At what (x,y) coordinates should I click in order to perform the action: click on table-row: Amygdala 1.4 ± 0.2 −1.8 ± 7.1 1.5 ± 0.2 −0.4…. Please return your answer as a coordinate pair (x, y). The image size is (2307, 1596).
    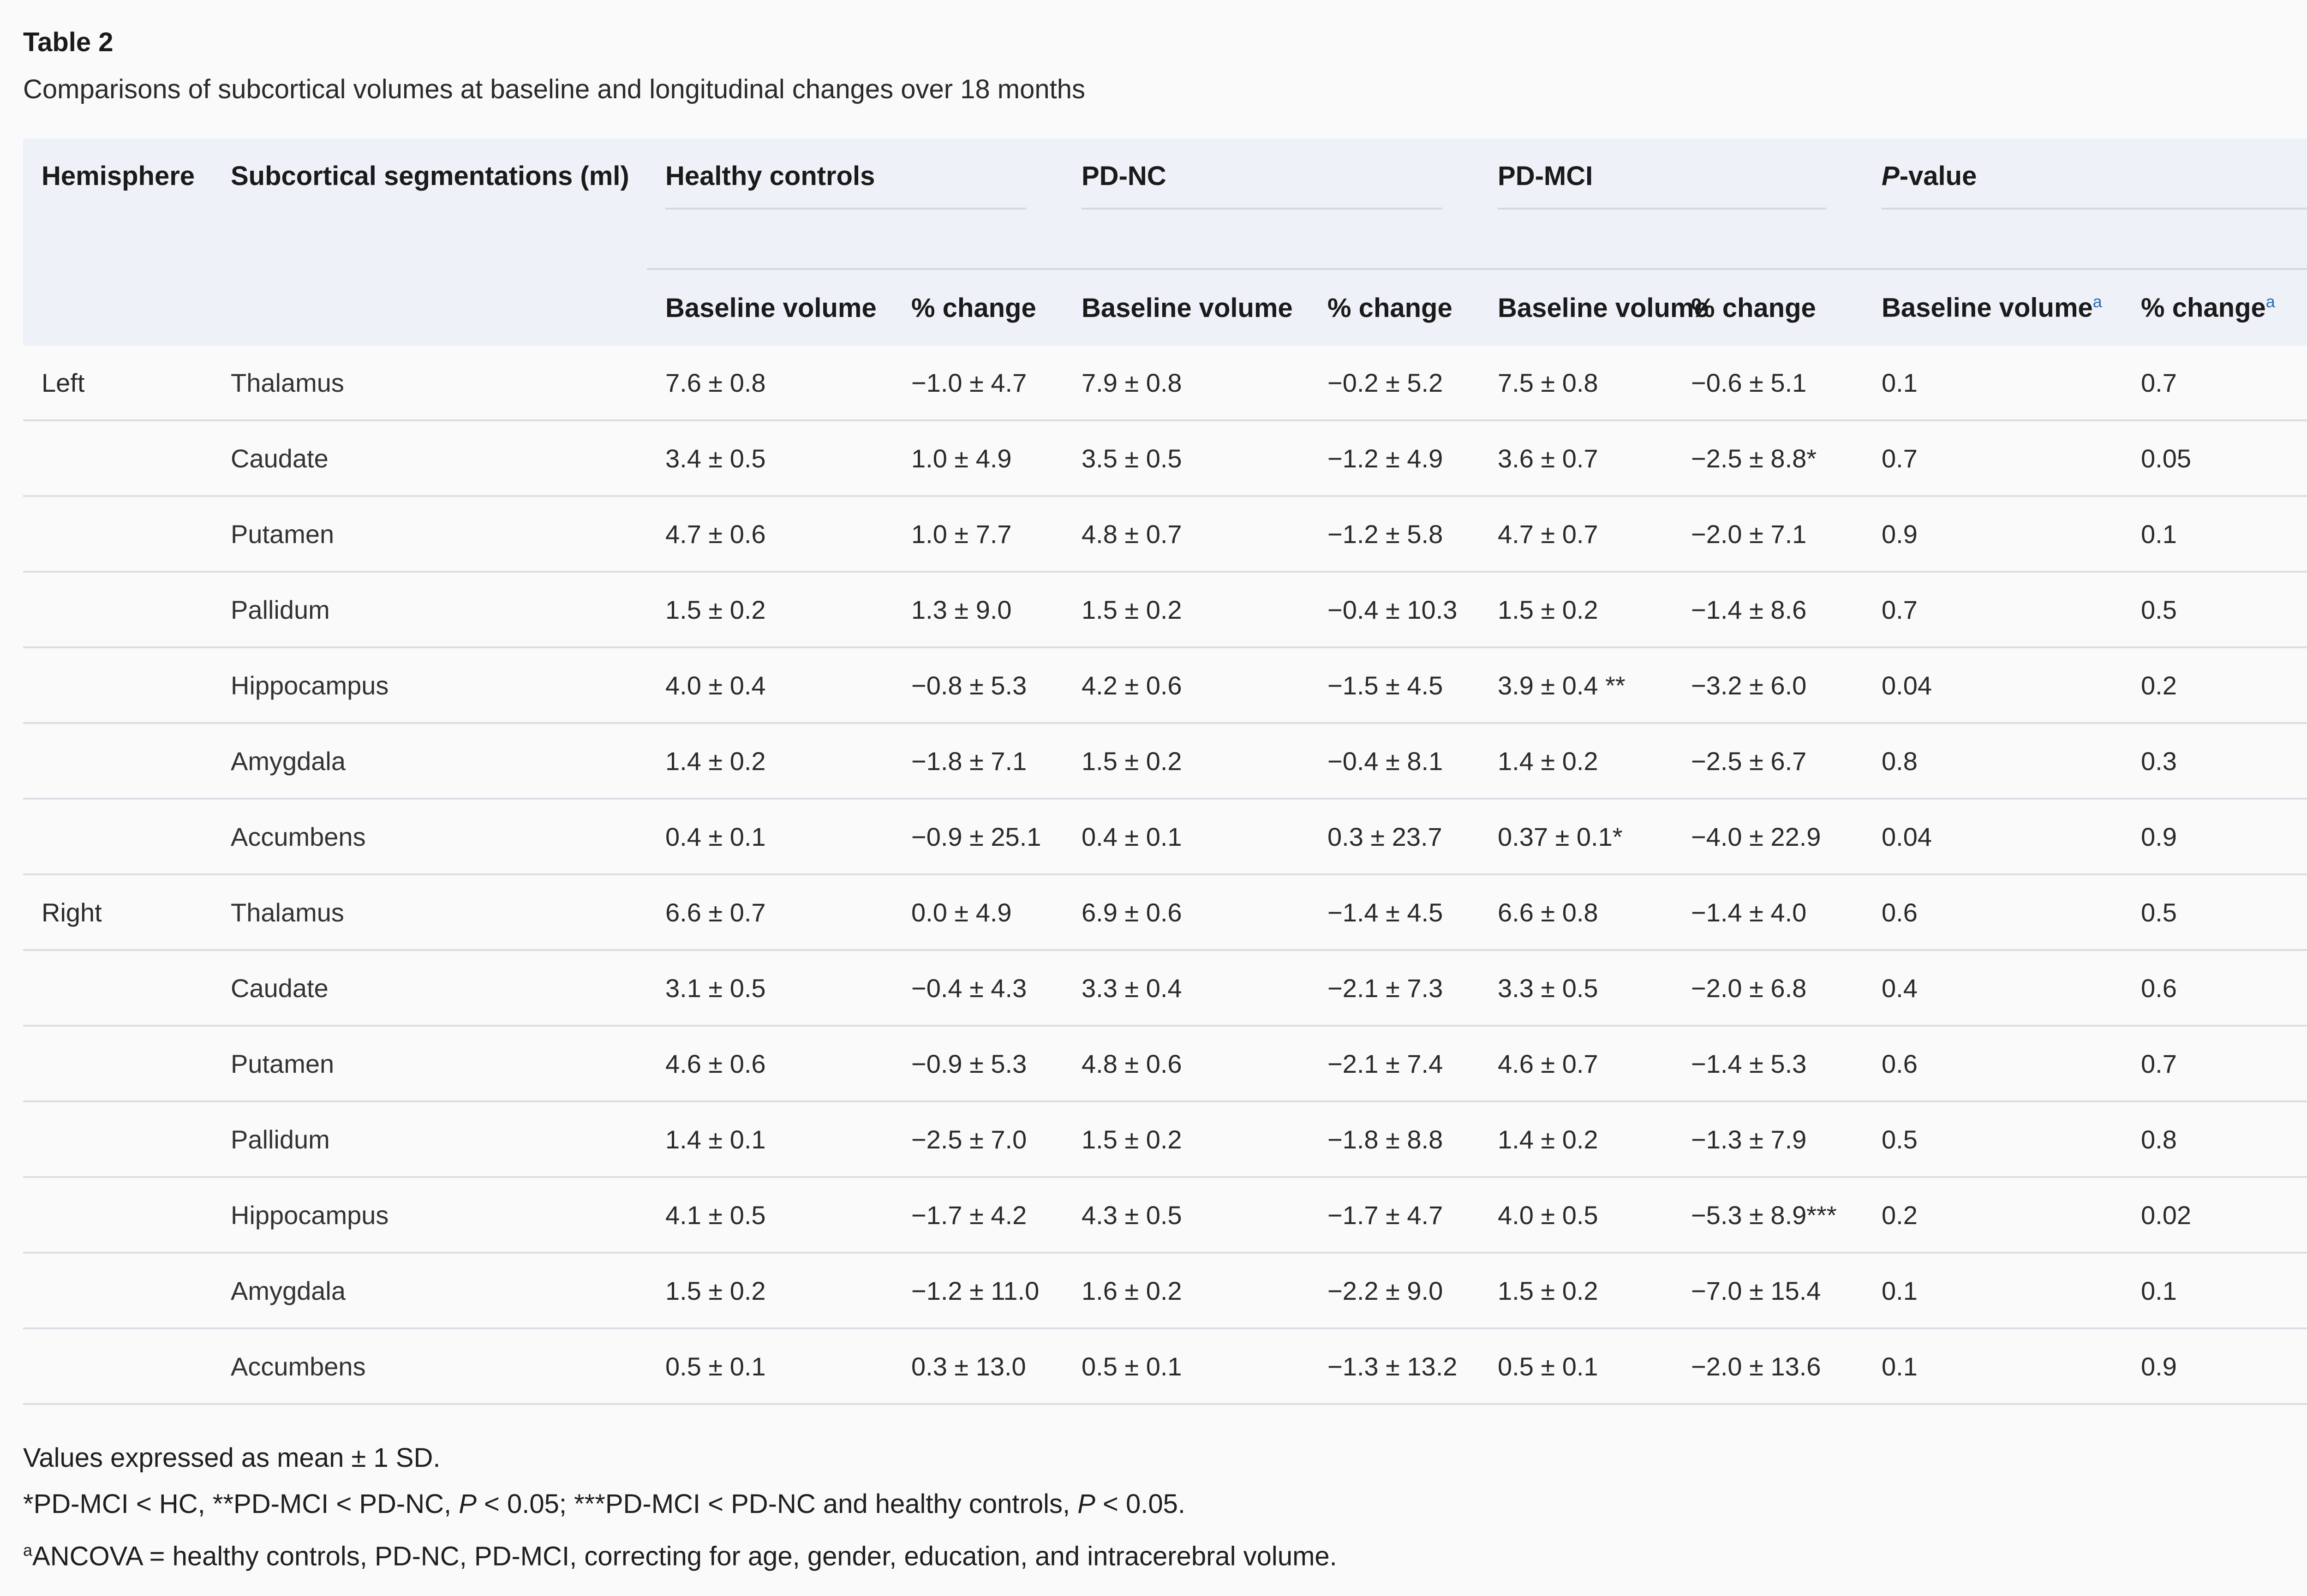
    Looking at the image, I should click on (1165, 761).